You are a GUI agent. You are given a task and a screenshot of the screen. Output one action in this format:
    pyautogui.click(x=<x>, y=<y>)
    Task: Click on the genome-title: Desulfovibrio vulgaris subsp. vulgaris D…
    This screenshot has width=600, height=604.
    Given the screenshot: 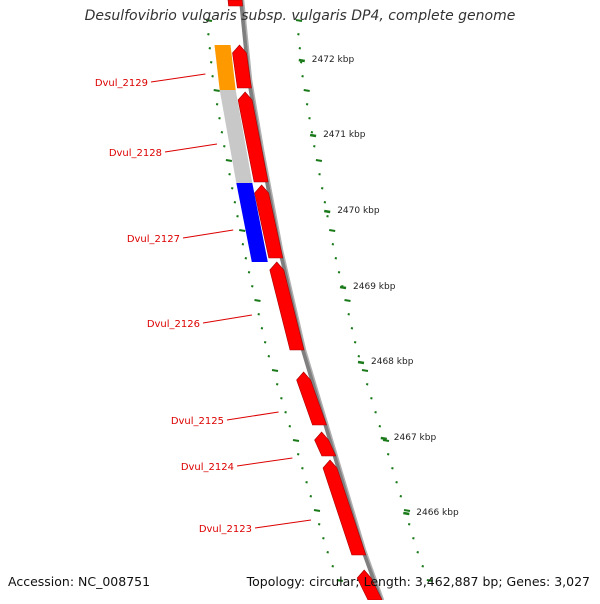 What is the action you would take?
    pyautogui.click(x=300, y=16)
    